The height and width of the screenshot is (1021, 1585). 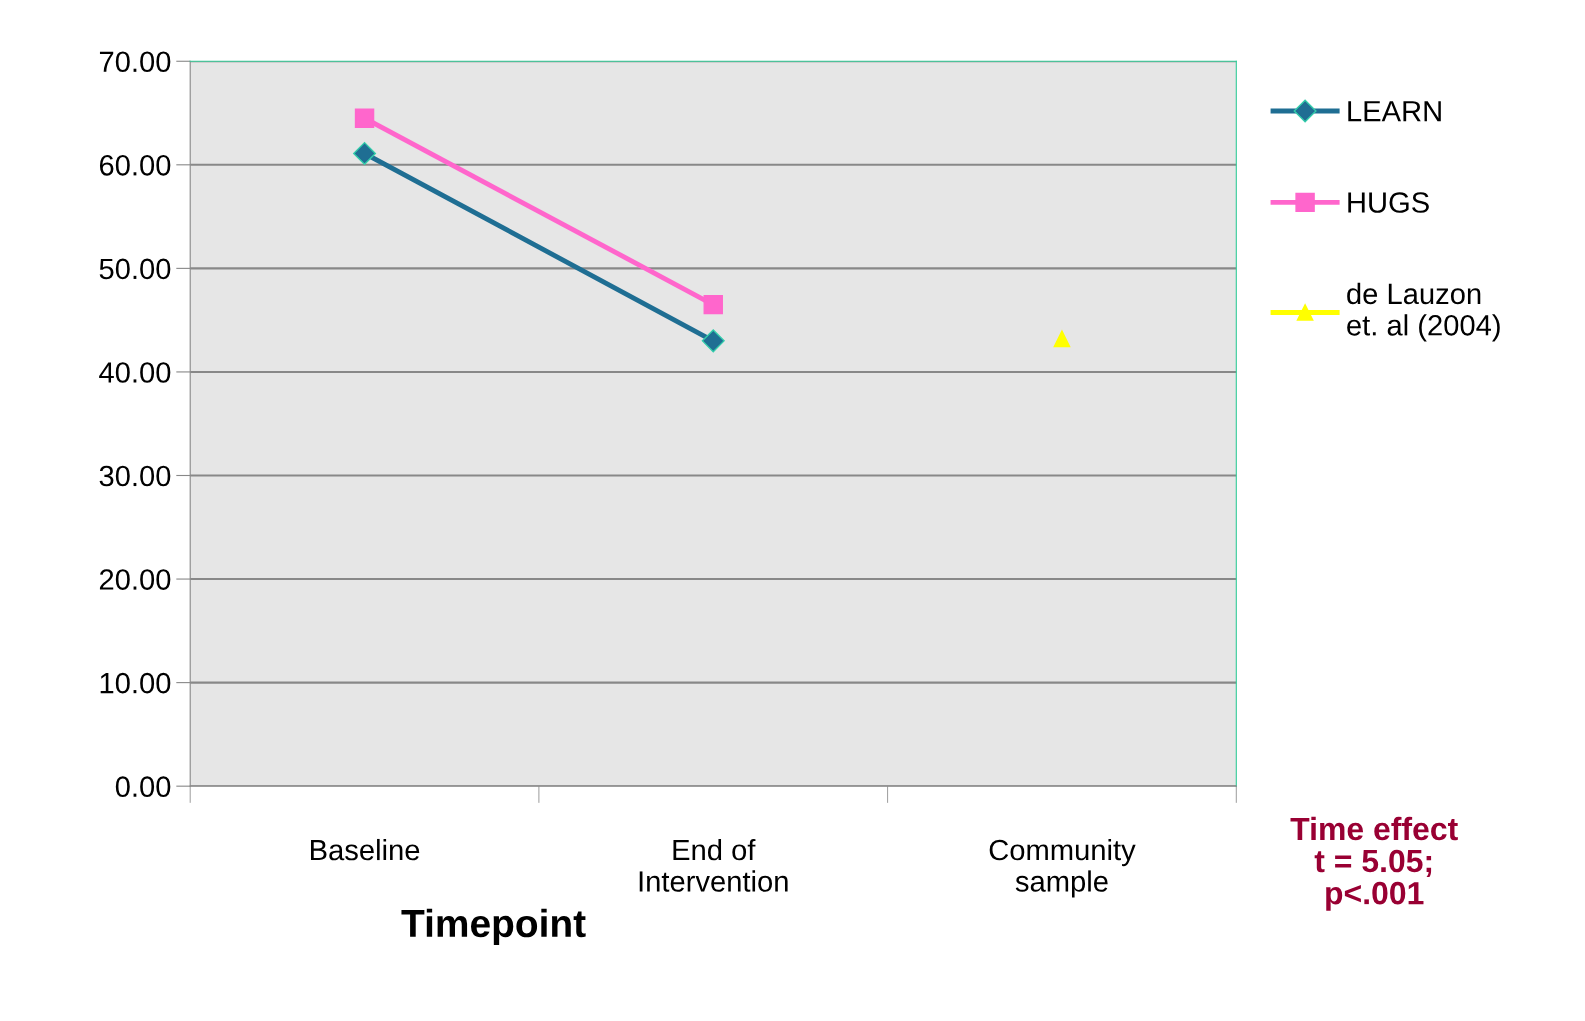 I want to click on y-tick-label: 70.00, so click(x=135, y=62).